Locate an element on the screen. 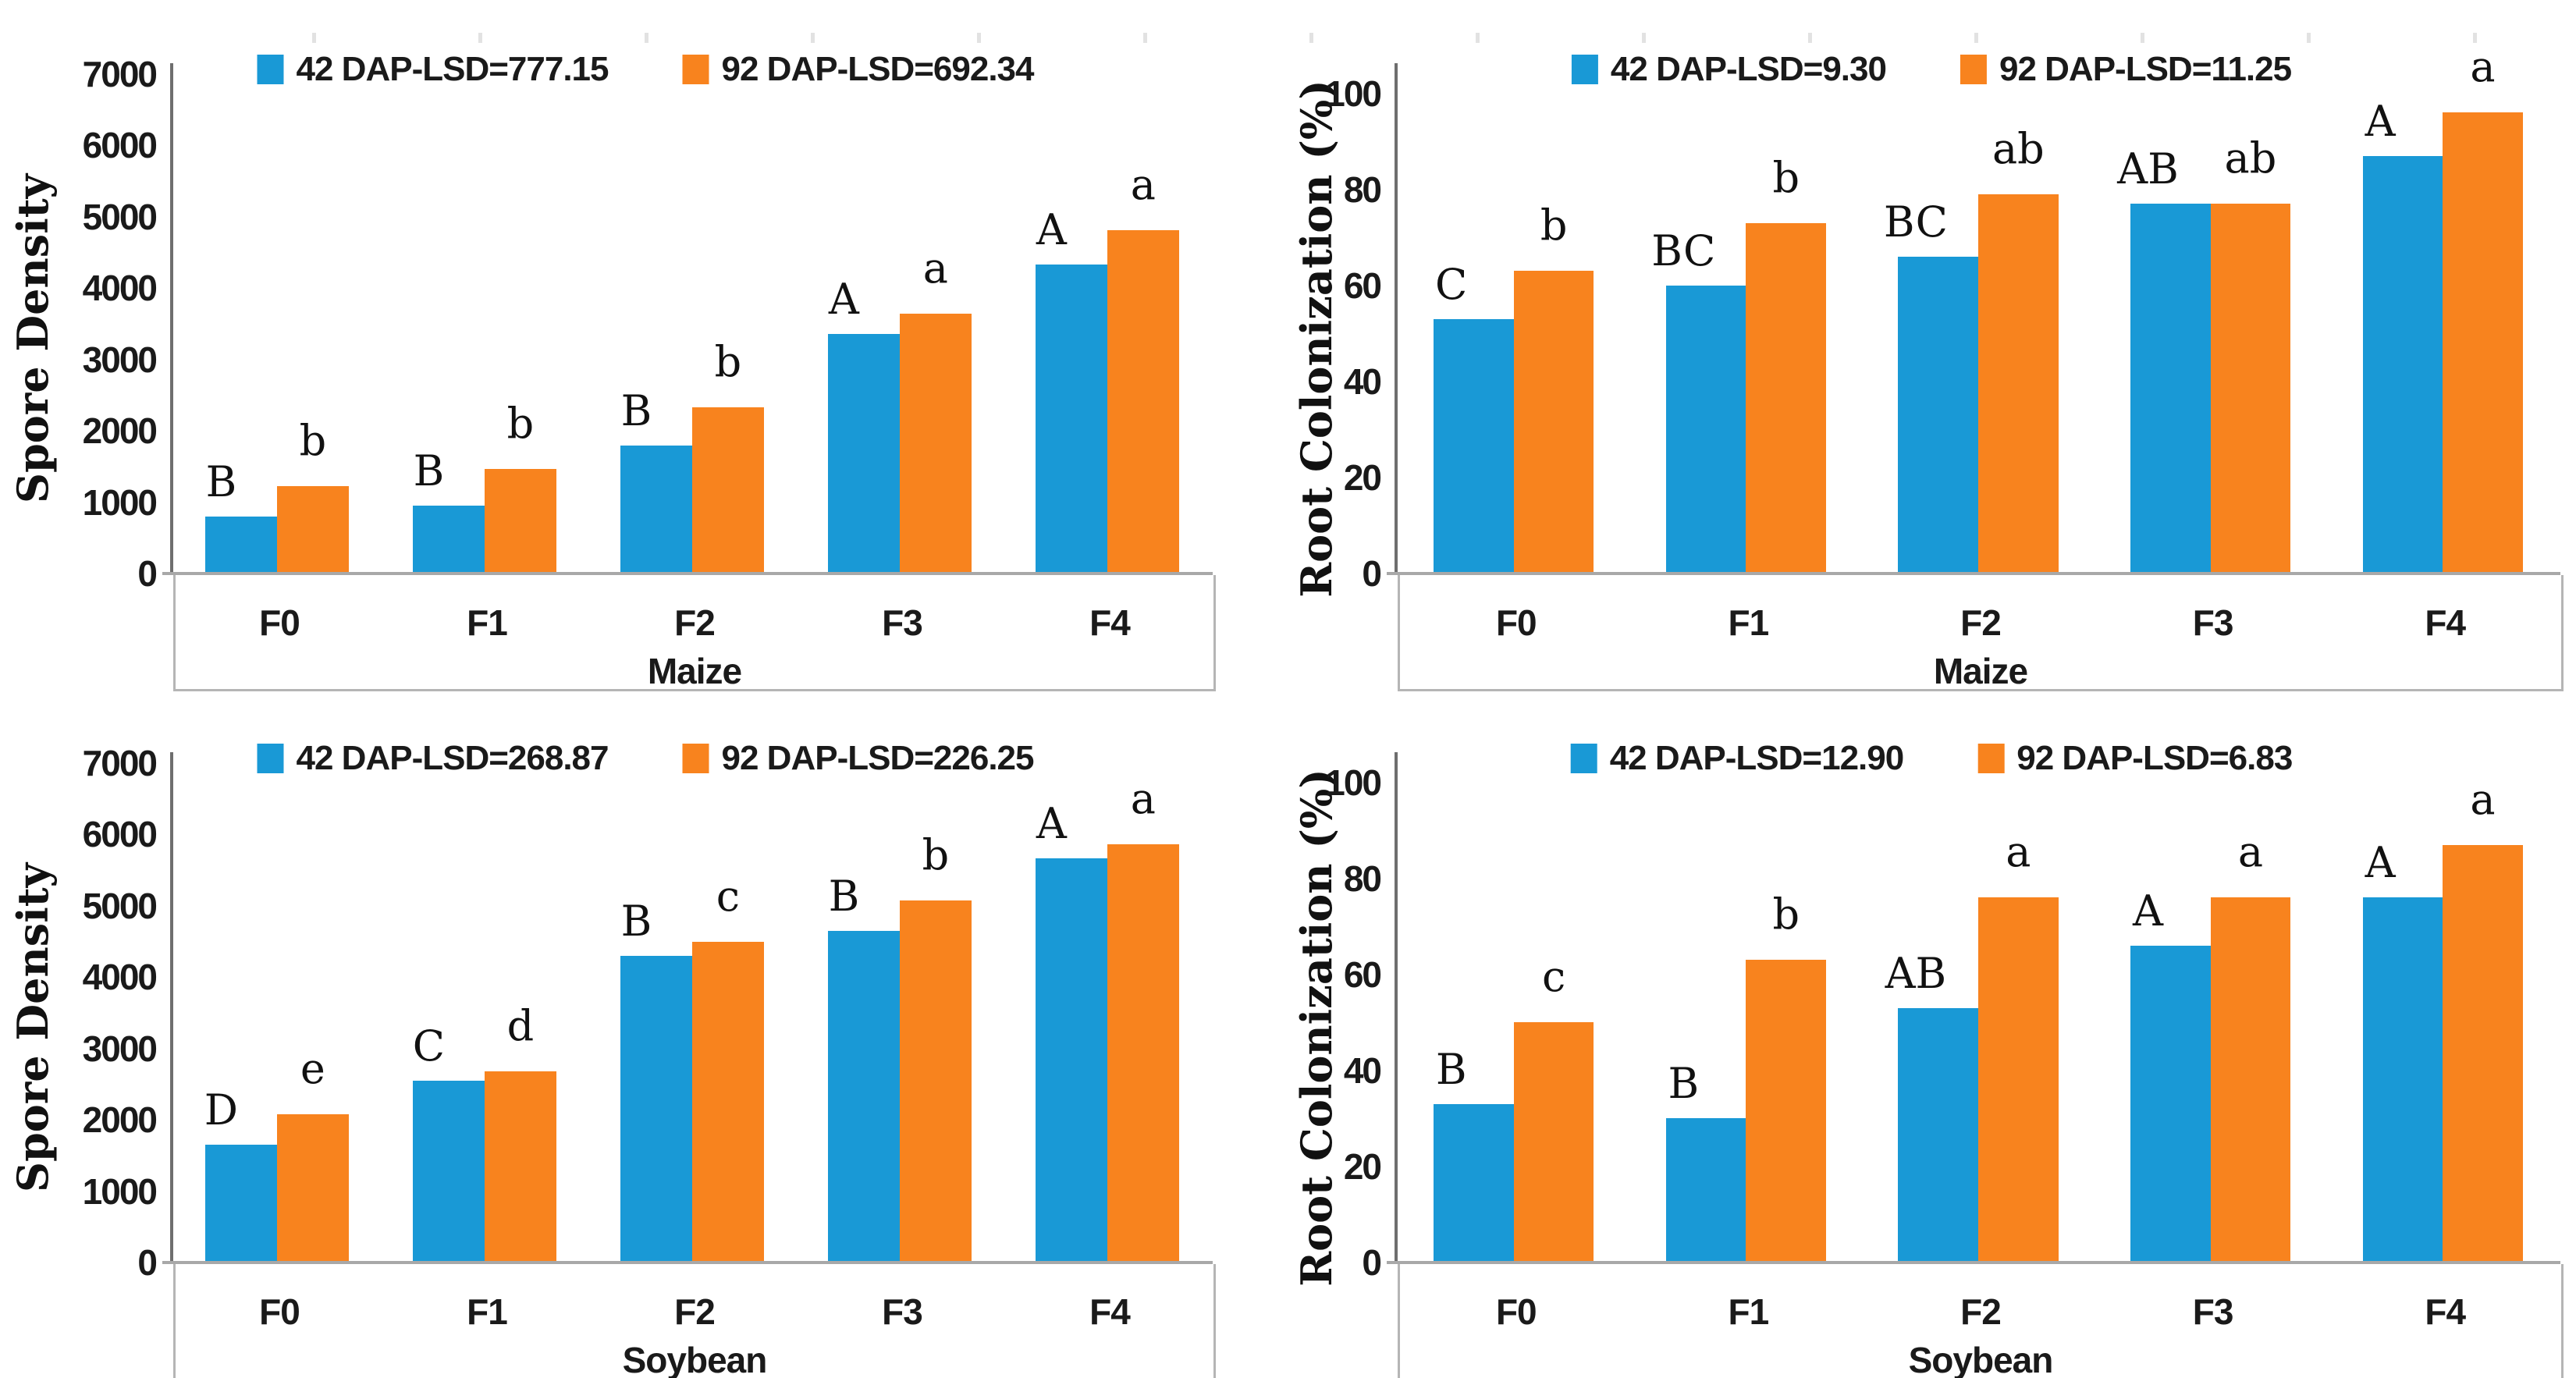 This screenshot has width=2576, height=1378. x-axis-title: Maize is located at coordinates (1981, 671).